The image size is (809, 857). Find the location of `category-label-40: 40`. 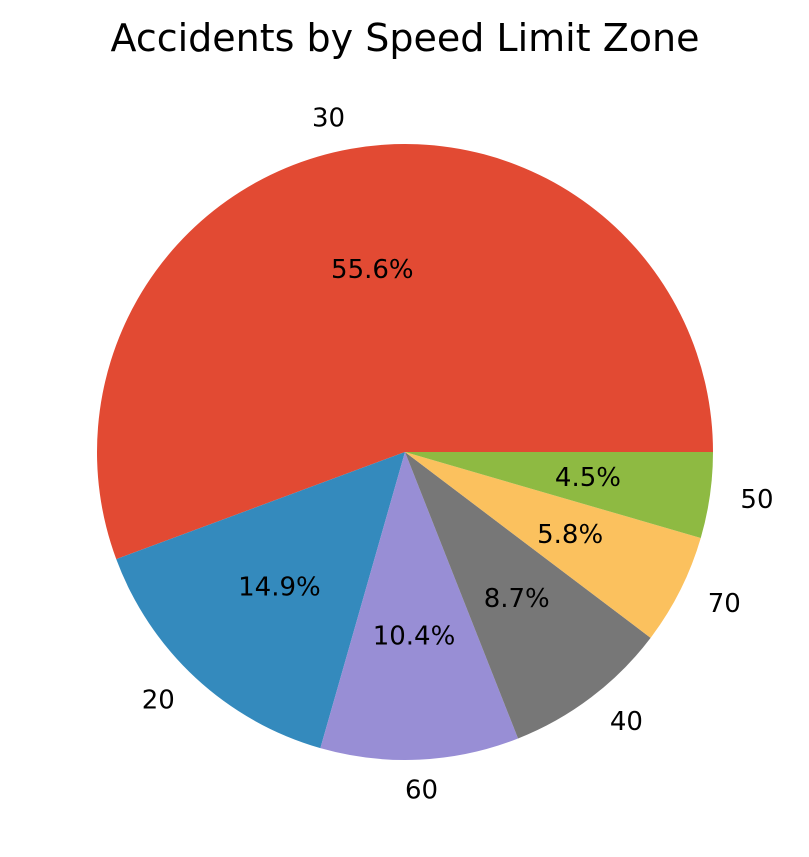

category-label-40: 40 is located at coordinates (626, 722).